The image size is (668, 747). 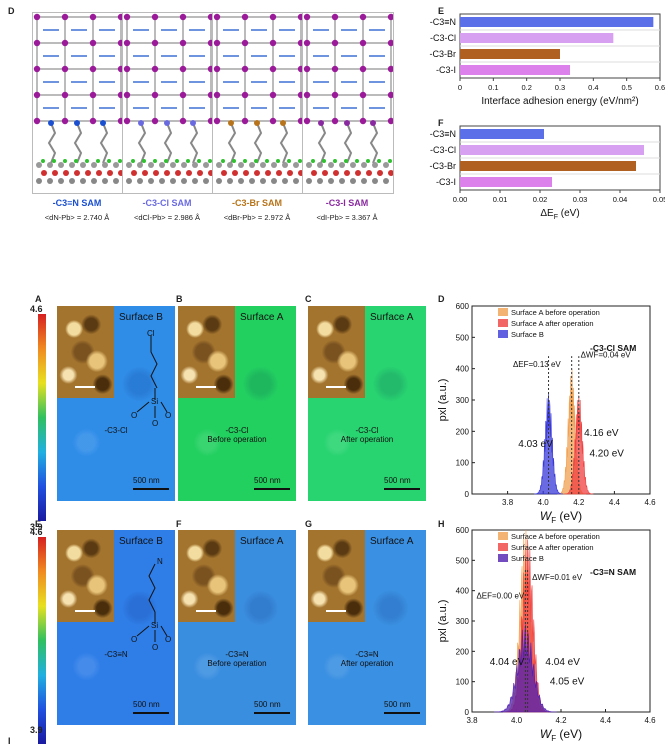 What do you see at coordinates (347, 217) in the screenshot?
I see `molecule-distance-4: <dI-Pb> = 3.367 Å` at bounding box center [347, 217].